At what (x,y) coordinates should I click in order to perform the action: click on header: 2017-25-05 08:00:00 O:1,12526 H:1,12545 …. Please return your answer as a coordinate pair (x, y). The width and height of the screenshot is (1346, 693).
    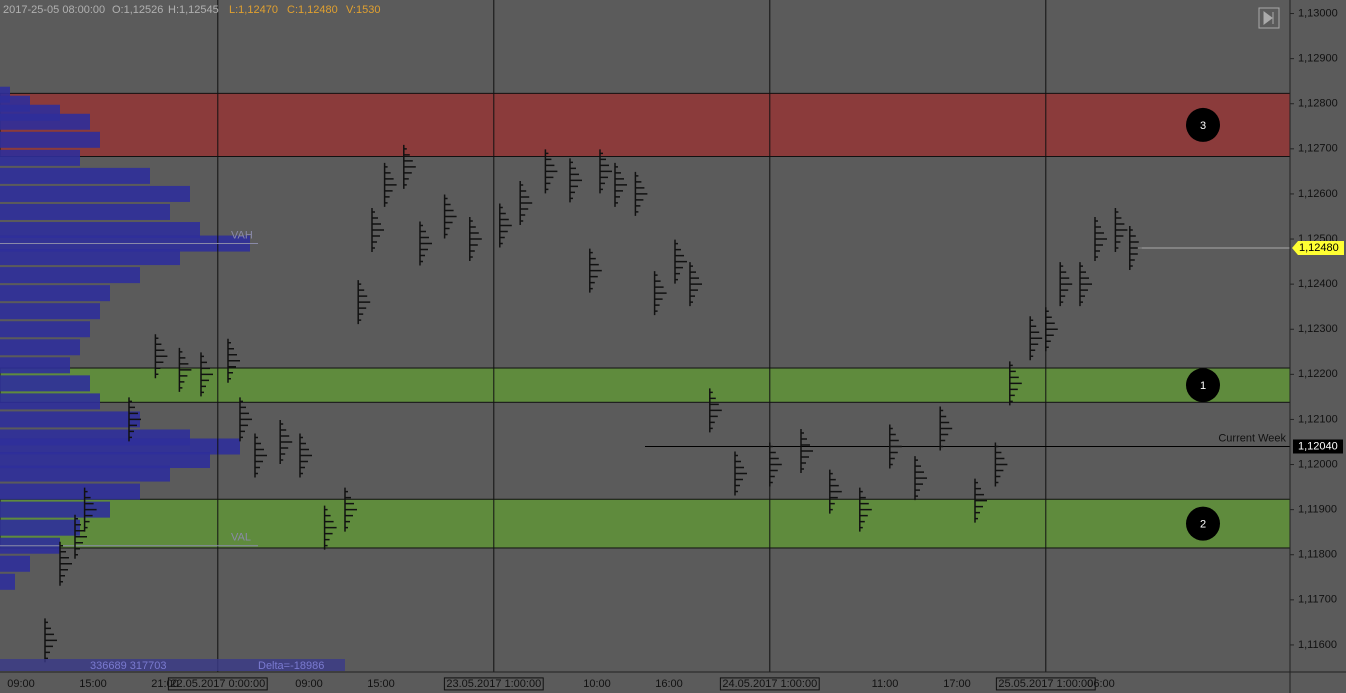
    Looking at the image, I should click on (191, 10).